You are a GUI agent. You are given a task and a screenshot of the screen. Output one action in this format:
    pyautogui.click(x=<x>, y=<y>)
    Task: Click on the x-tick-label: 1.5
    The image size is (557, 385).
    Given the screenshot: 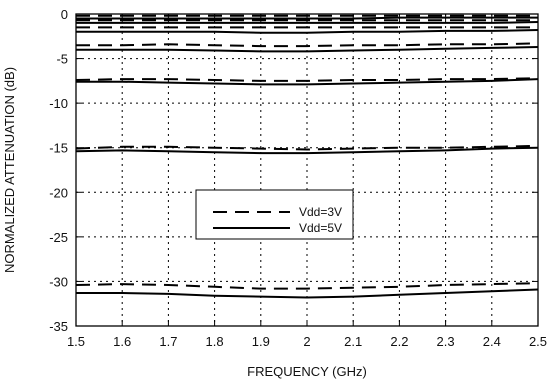 What is the action you would take?
    pyautogui.click(x=76, y=341)
    